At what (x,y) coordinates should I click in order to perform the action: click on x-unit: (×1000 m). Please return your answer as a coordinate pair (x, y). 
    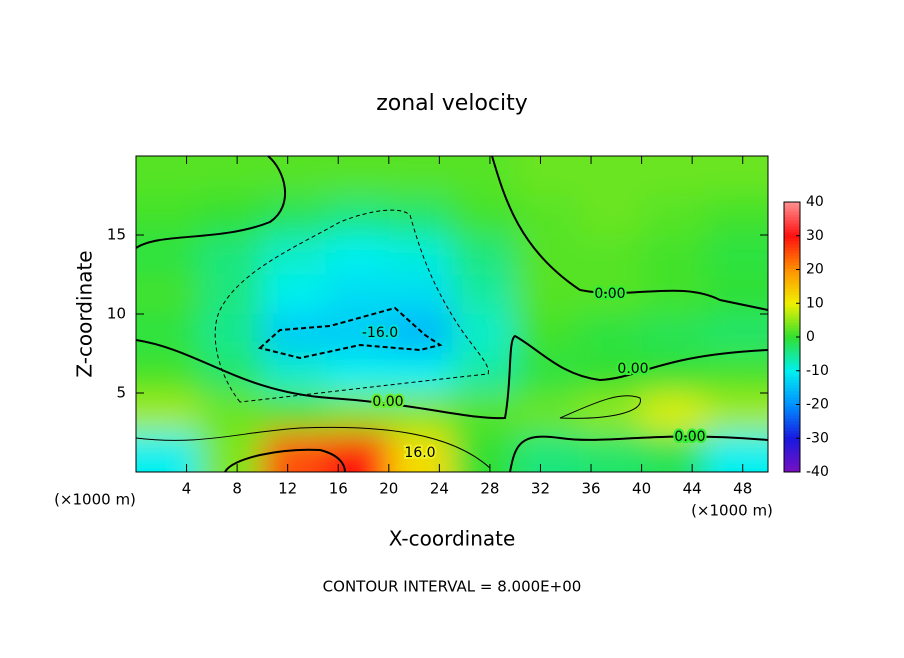
    Looking at the image, I should click on (732, 511).